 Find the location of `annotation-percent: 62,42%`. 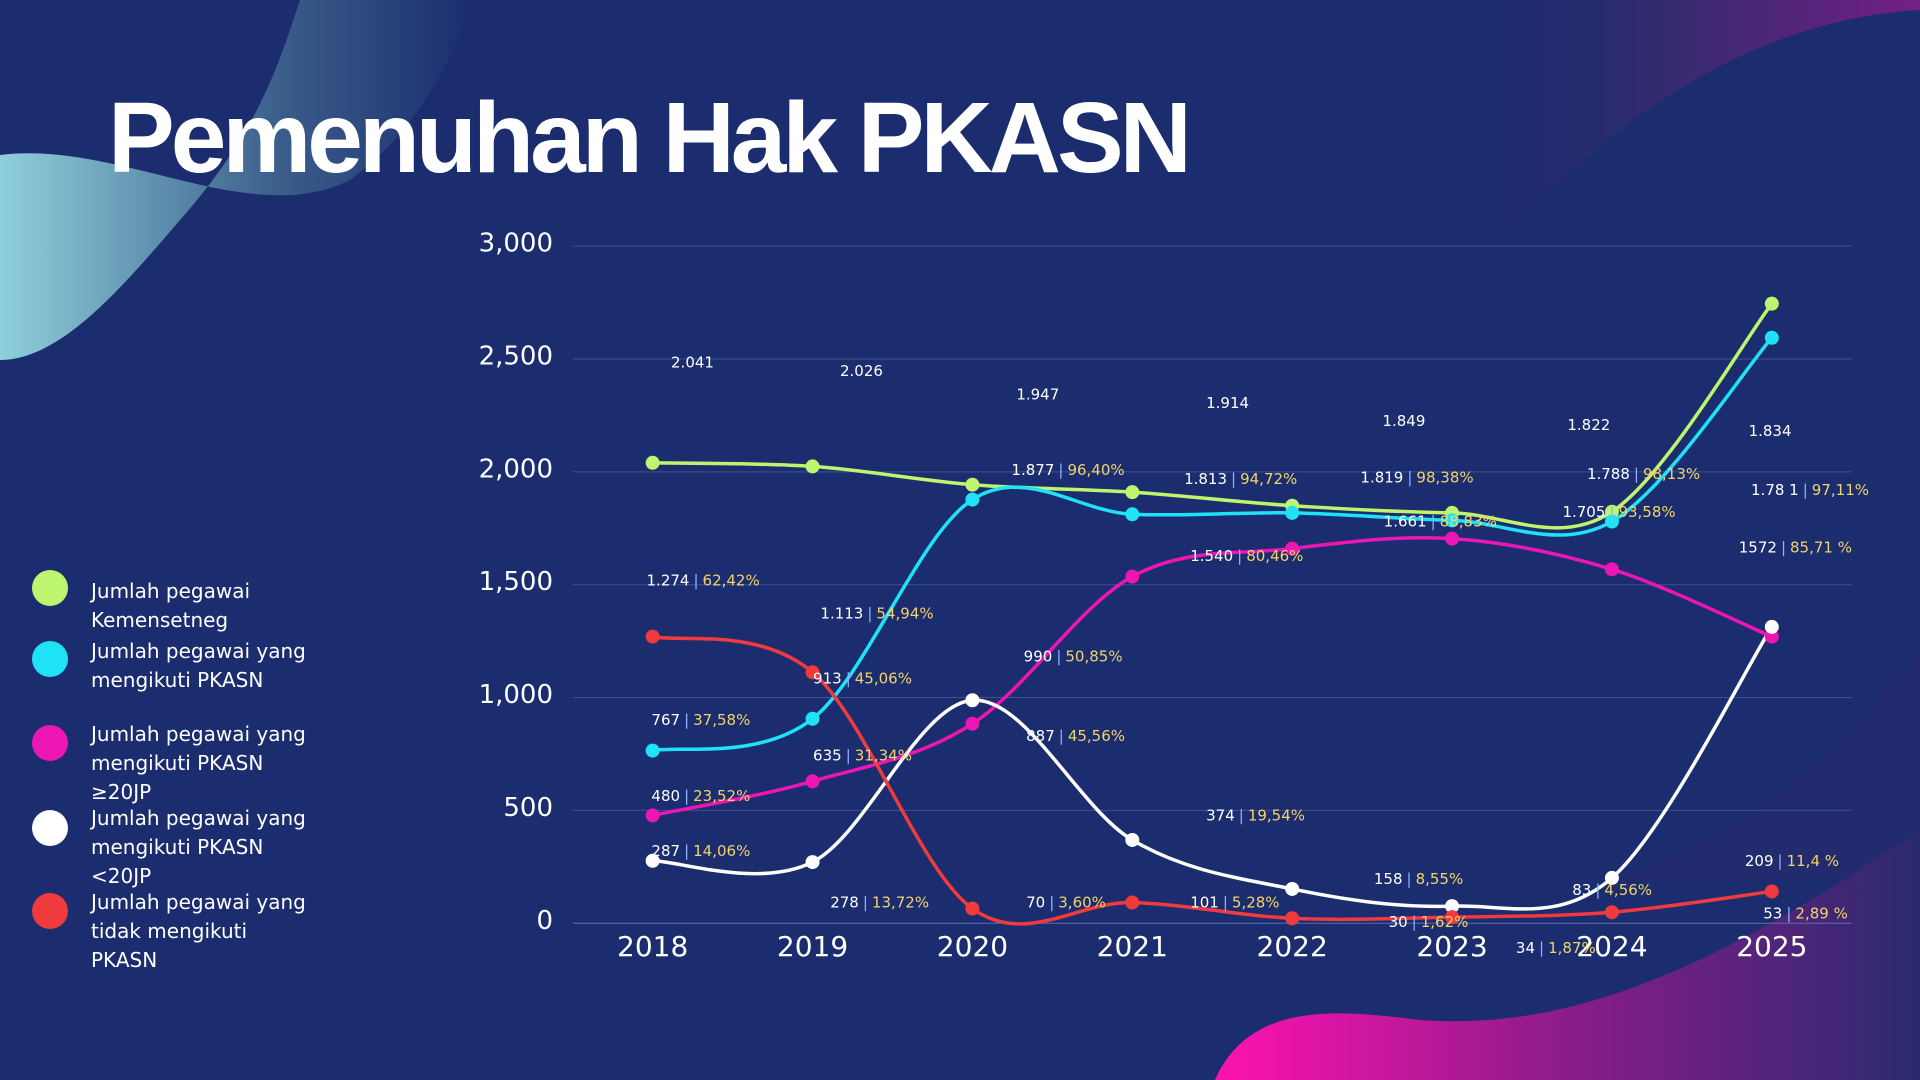

annotation-percent: 62,42% is located at coordinates (731, 580).